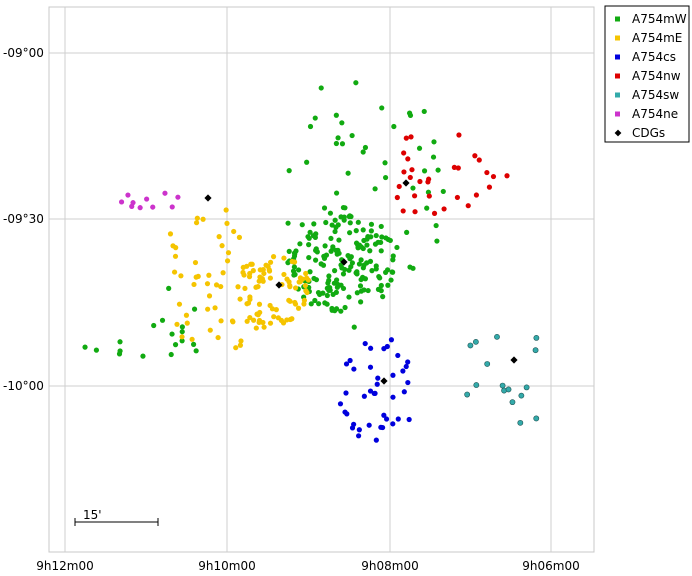 This screenshot has height=576, width=692. Describe the element at coordinates (655, 95) in the screenshot. I see `legend-label-a754sw: A754sw` at that location.